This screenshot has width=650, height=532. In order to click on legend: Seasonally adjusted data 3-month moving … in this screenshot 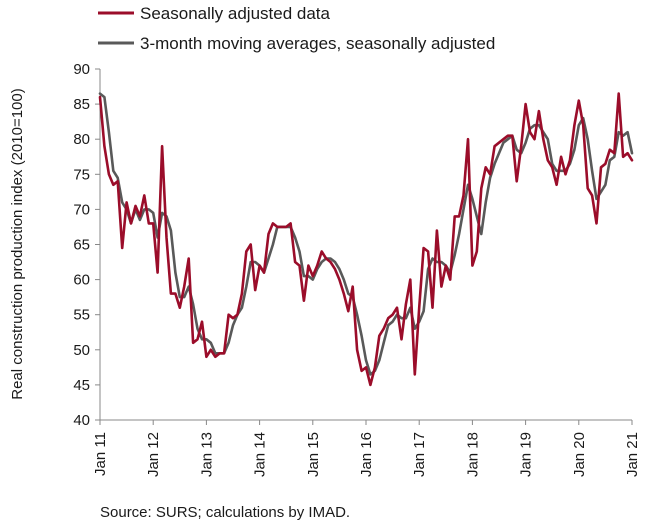, I will do `click(296, 28)`.